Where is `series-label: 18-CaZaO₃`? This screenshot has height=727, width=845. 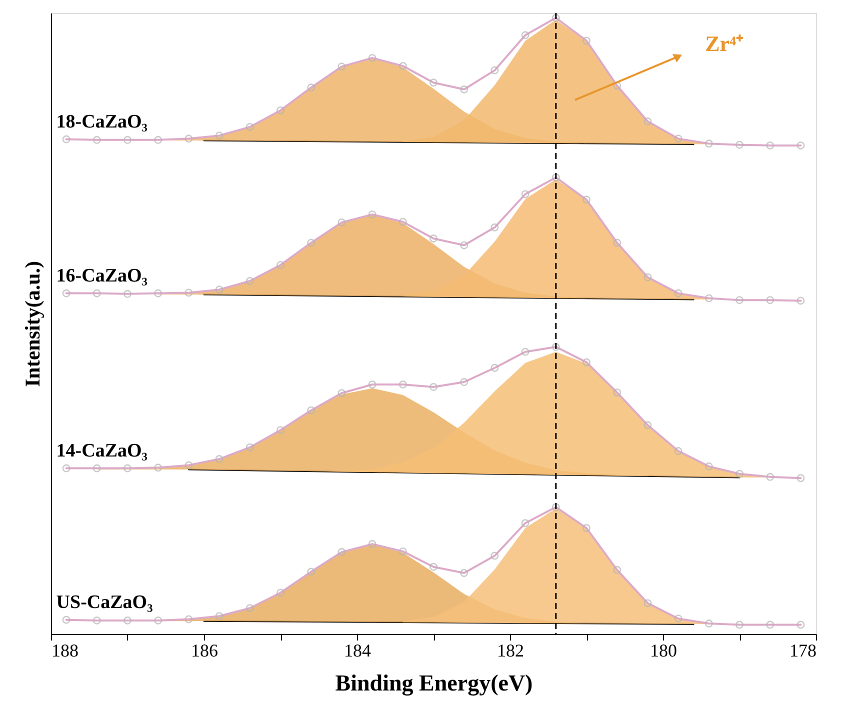 series-label: 18-CaZaO₃ is located at coordinates (102, 121).